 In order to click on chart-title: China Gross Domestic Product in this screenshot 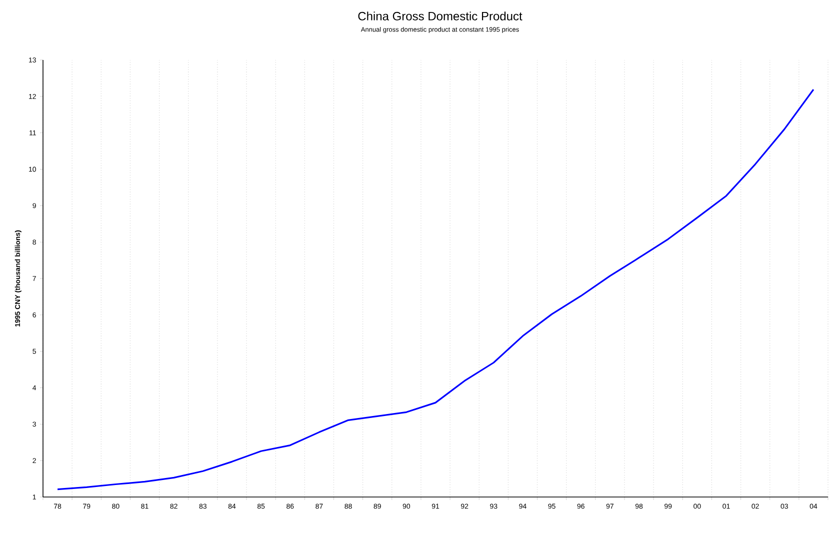, I will do `click(440, 16)`.